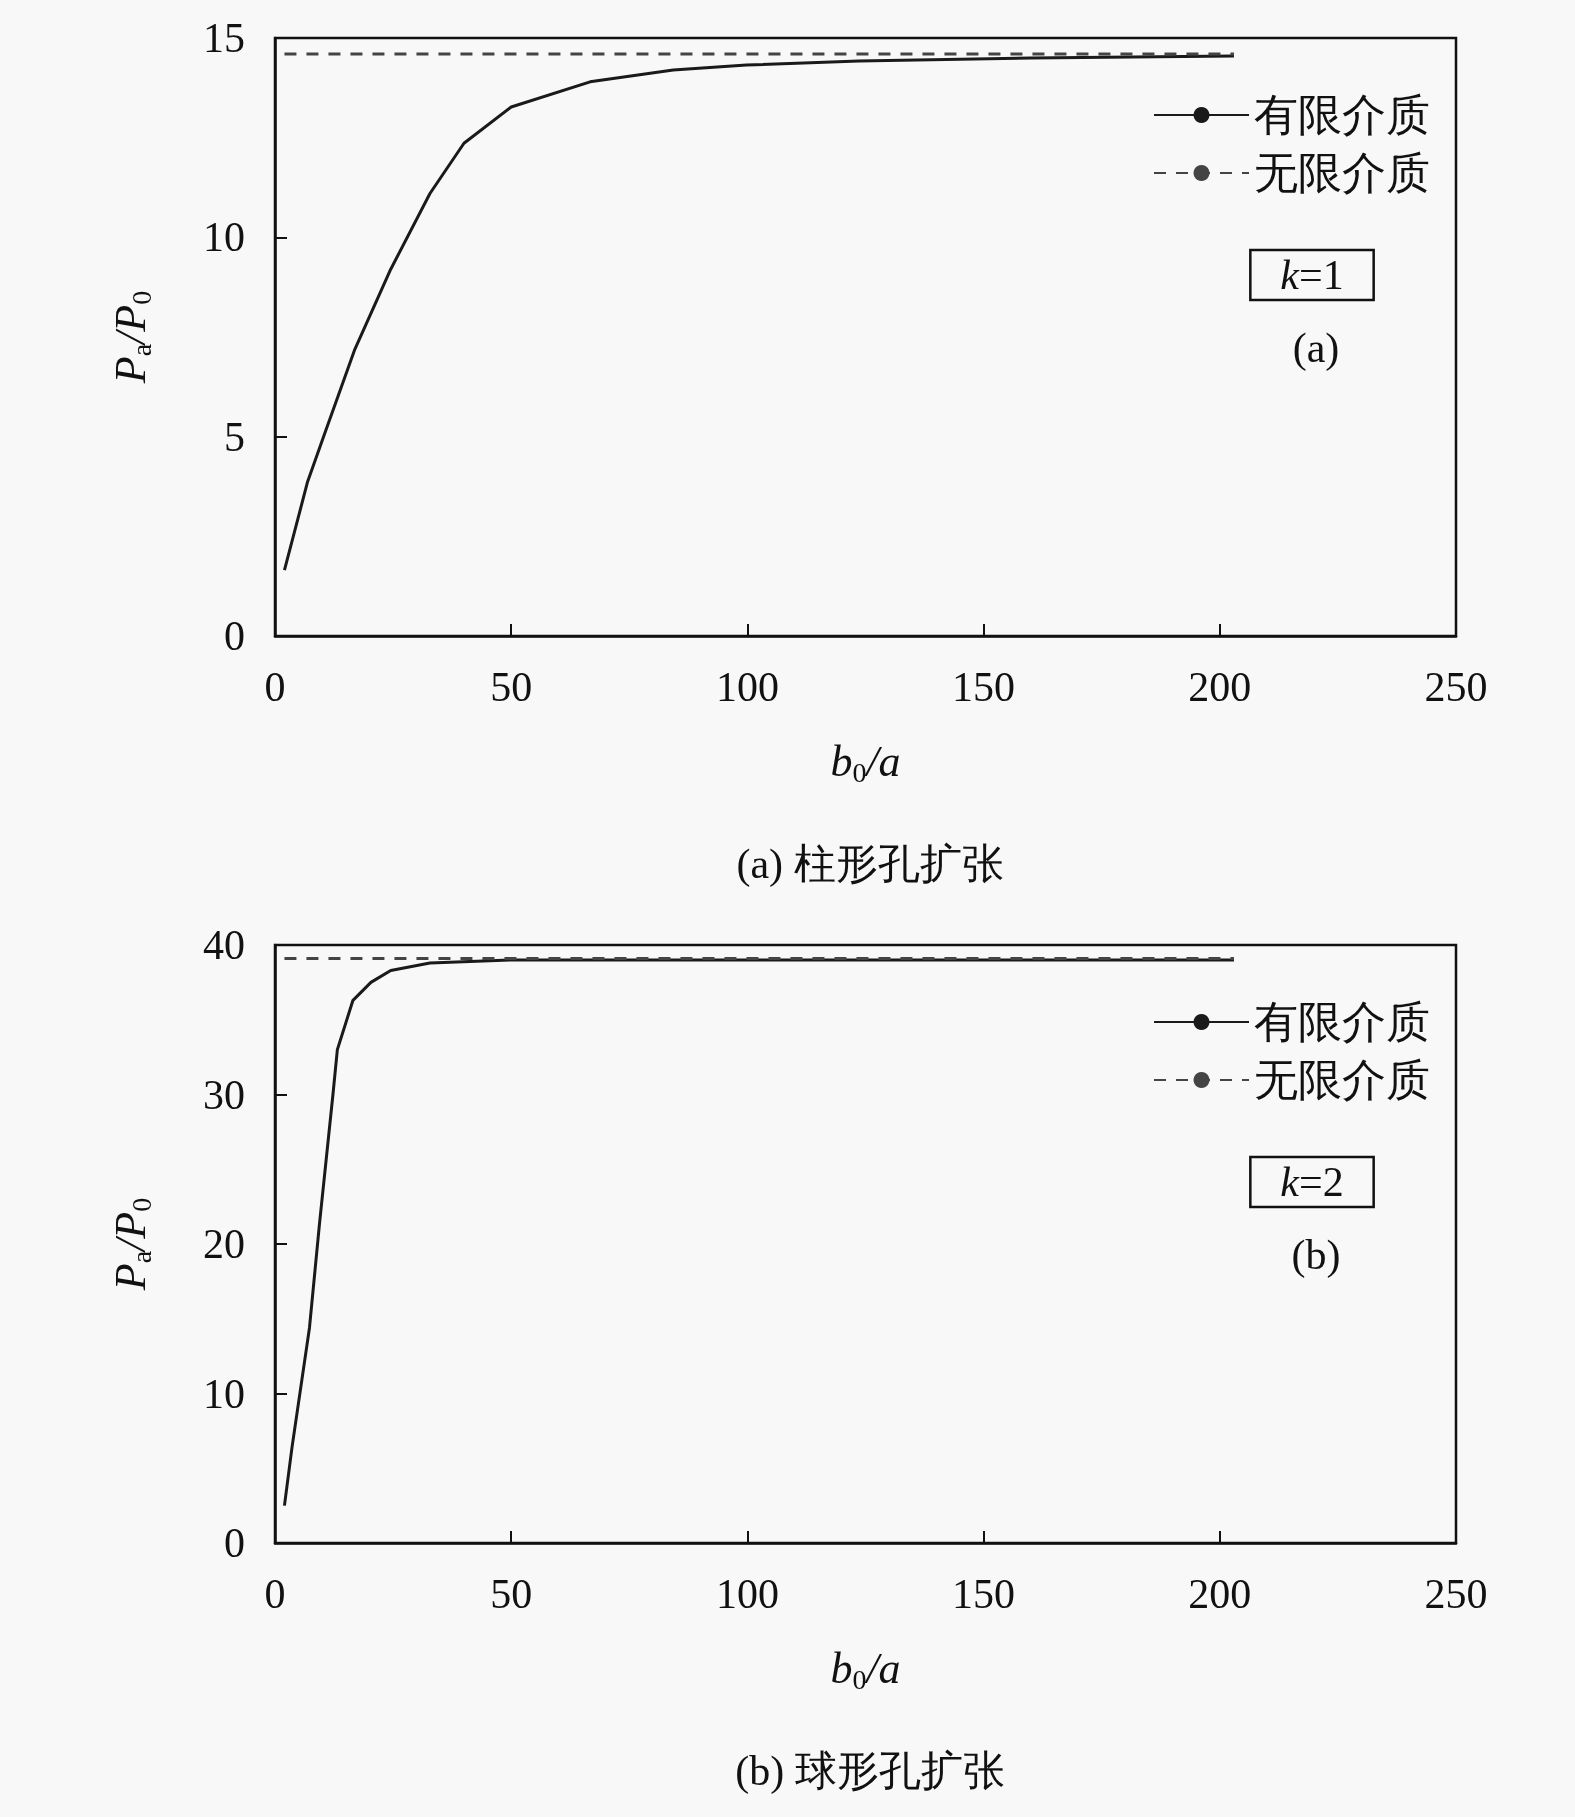 Image resolution: width=1575 pixels, height=1817 pixels. Describe the element at coordinates (224, 1094) in the screenshot. I see `y-tick-label: 30` at that location.